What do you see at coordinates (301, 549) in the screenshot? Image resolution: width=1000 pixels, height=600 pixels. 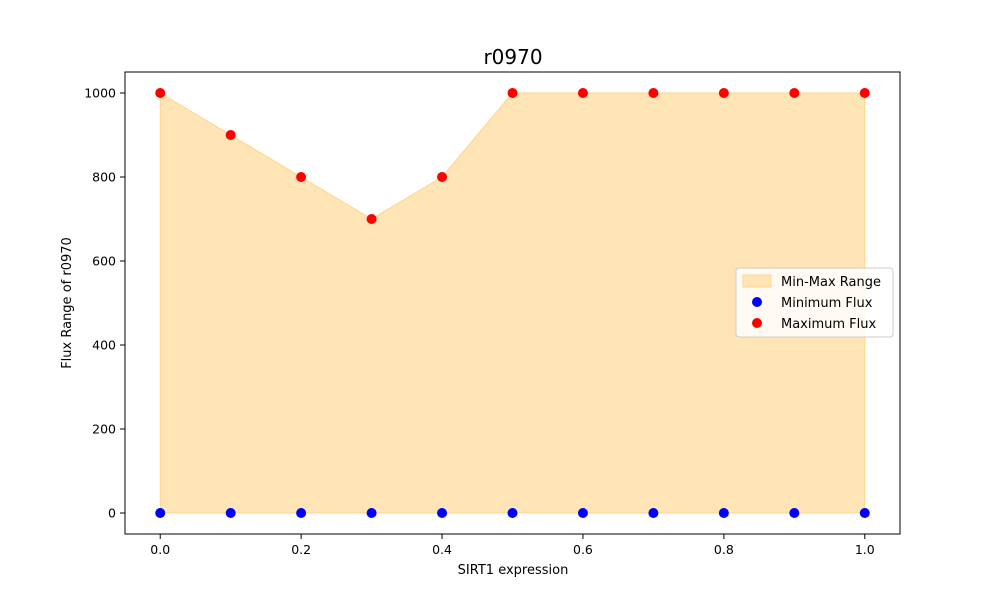 I see `x-tick-label: 0.2` at bounding box center [301, 549].